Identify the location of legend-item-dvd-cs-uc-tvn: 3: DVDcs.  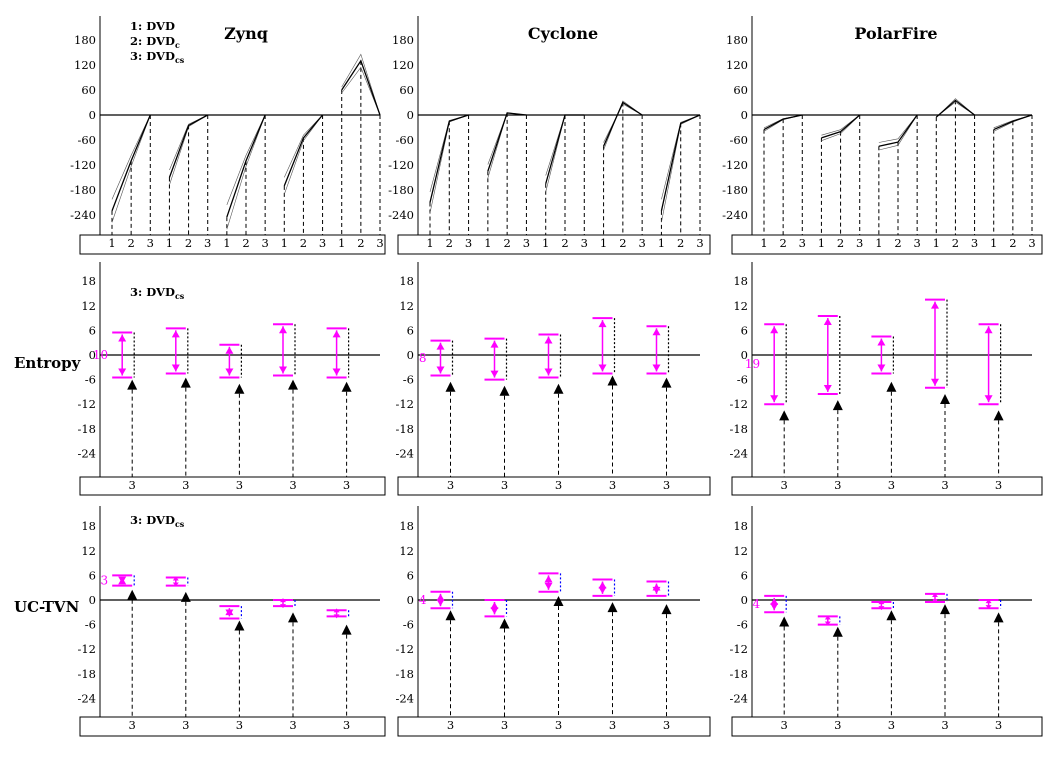
(157, 521).